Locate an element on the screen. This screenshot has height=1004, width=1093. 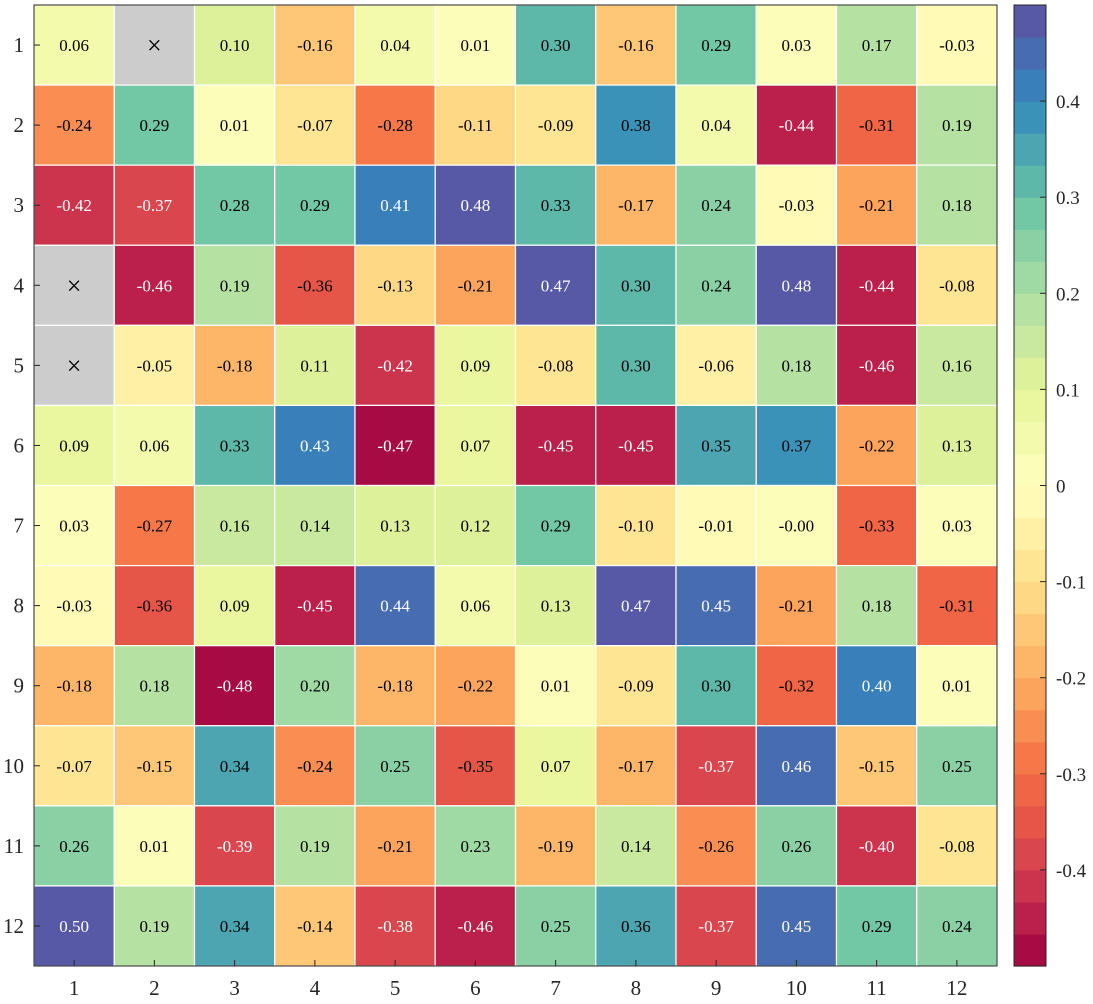
cell-value-label: -0.44 is located at coordinates (797, 125).